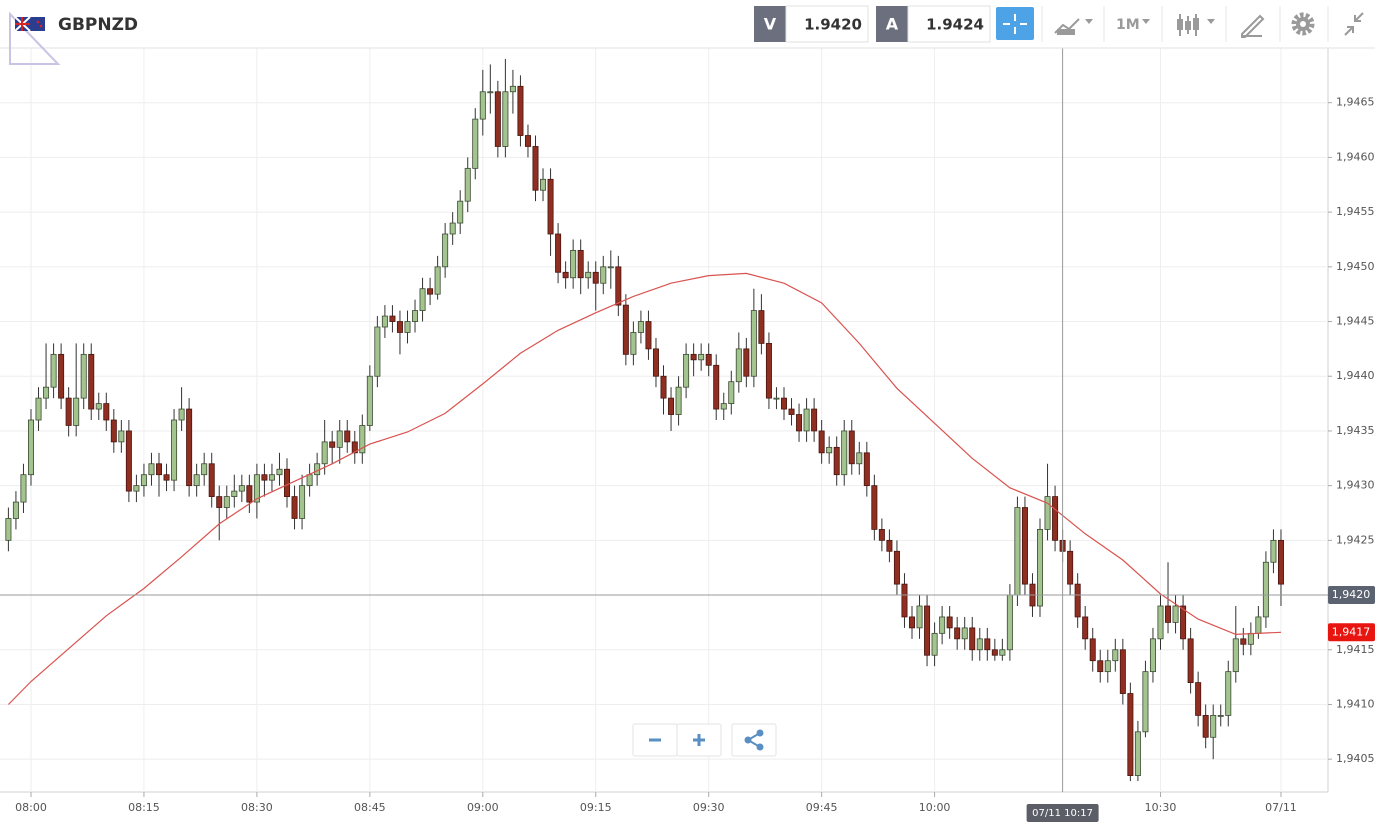  Describe the element at coordinates (1355, 266) in the screenshot. I see `y-tick-label: 1,9450` at that location.